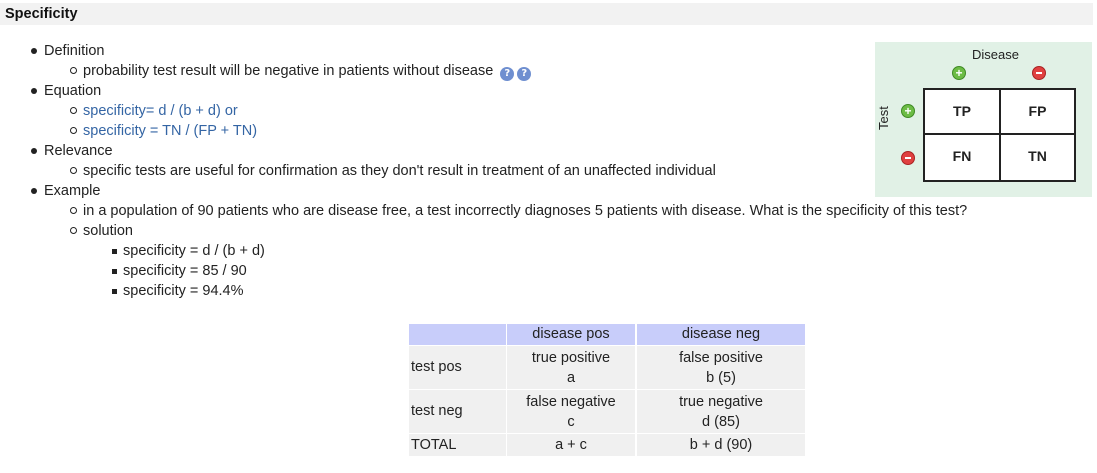 This screenshot has width=1097, height=473. I want to click on equation-label: Equation, so click(66, 91).